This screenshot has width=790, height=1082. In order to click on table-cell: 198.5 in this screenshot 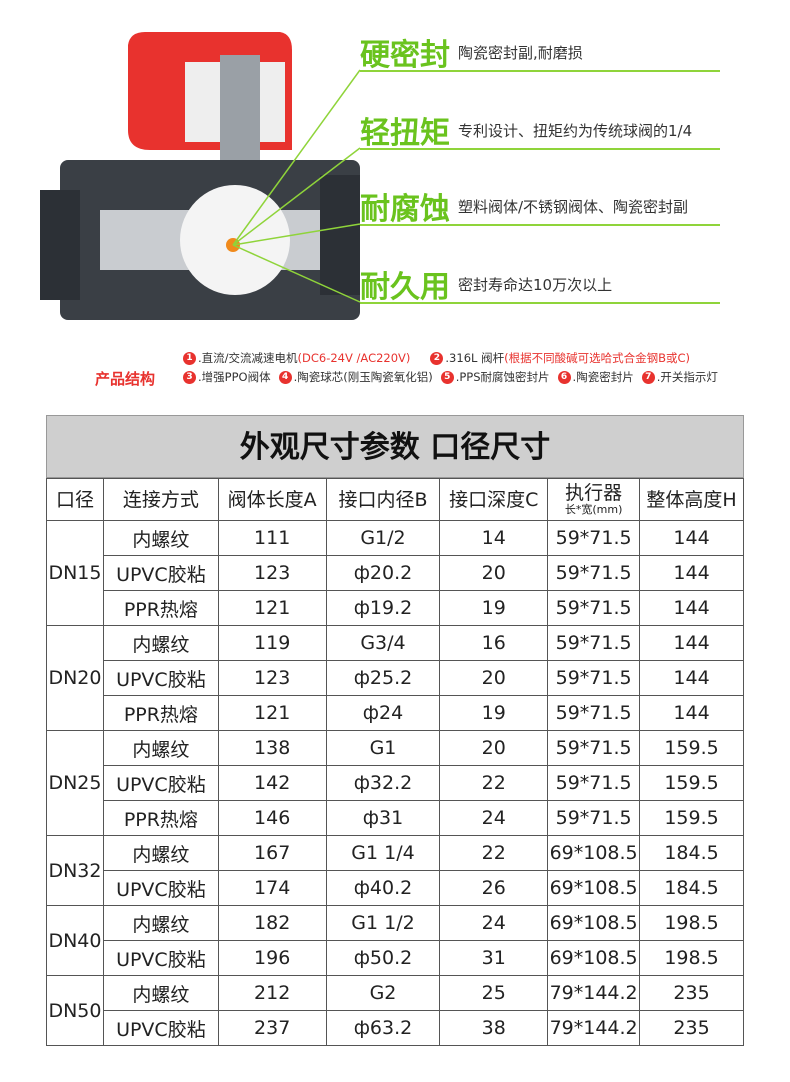, I will do `click(691, 958)`.